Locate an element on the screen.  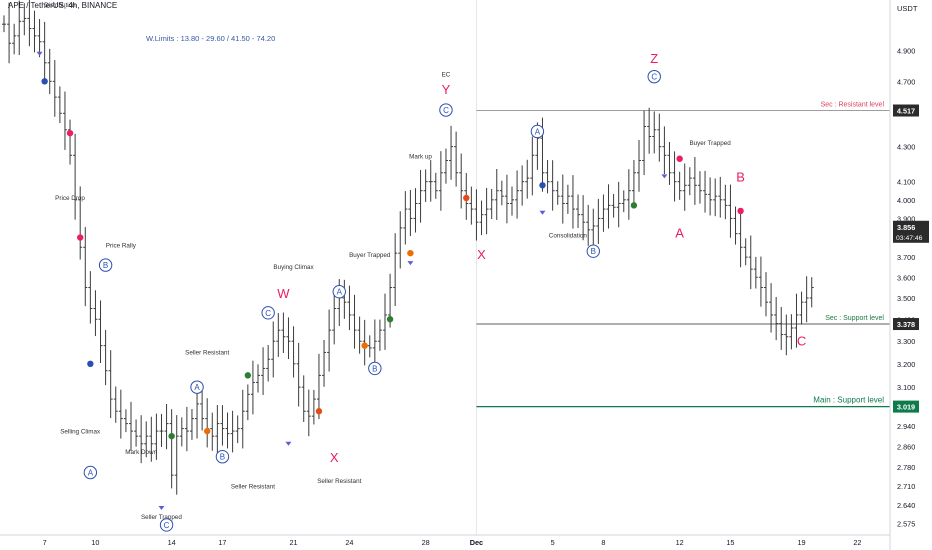
level-label-main: Main : Support level is located at coordinates (848, 400).